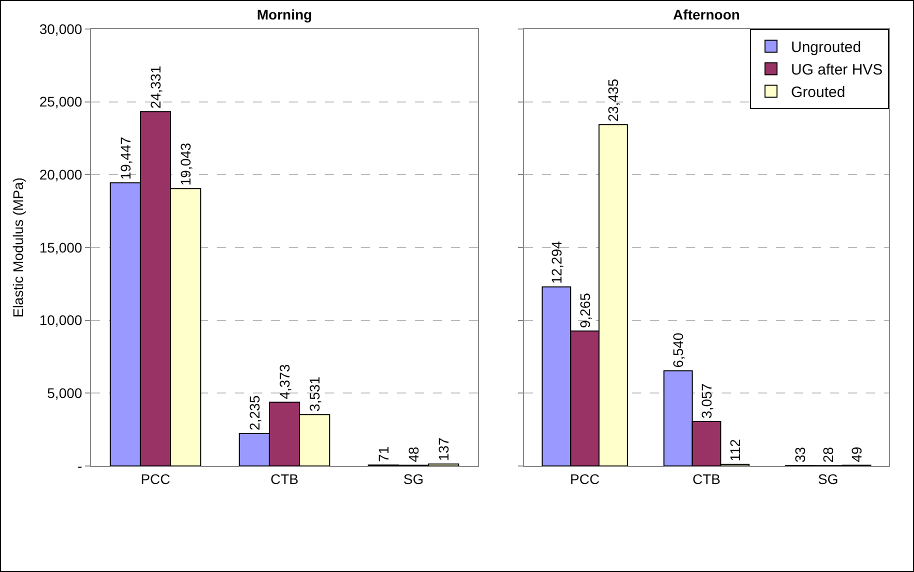 This screenshot has width=914, height=572. Describe the element at coordinates (314, 394) in the screenshot. I see `data-label: 3,531` at that location.